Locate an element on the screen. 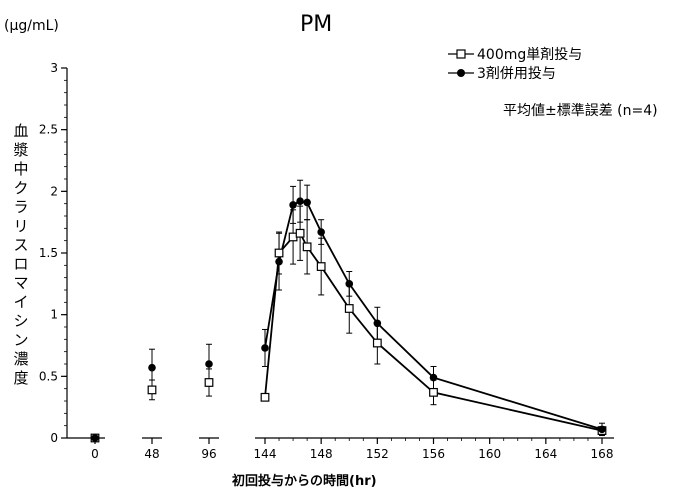 This screenshot has height=492, width=681. y-tick-label: 2 is located at coordinates (54, 191).